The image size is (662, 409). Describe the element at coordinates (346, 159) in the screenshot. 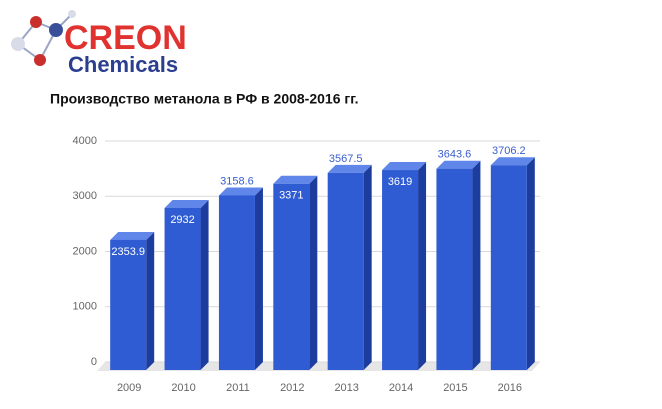

I see `data-label: 3567.5` at that location.